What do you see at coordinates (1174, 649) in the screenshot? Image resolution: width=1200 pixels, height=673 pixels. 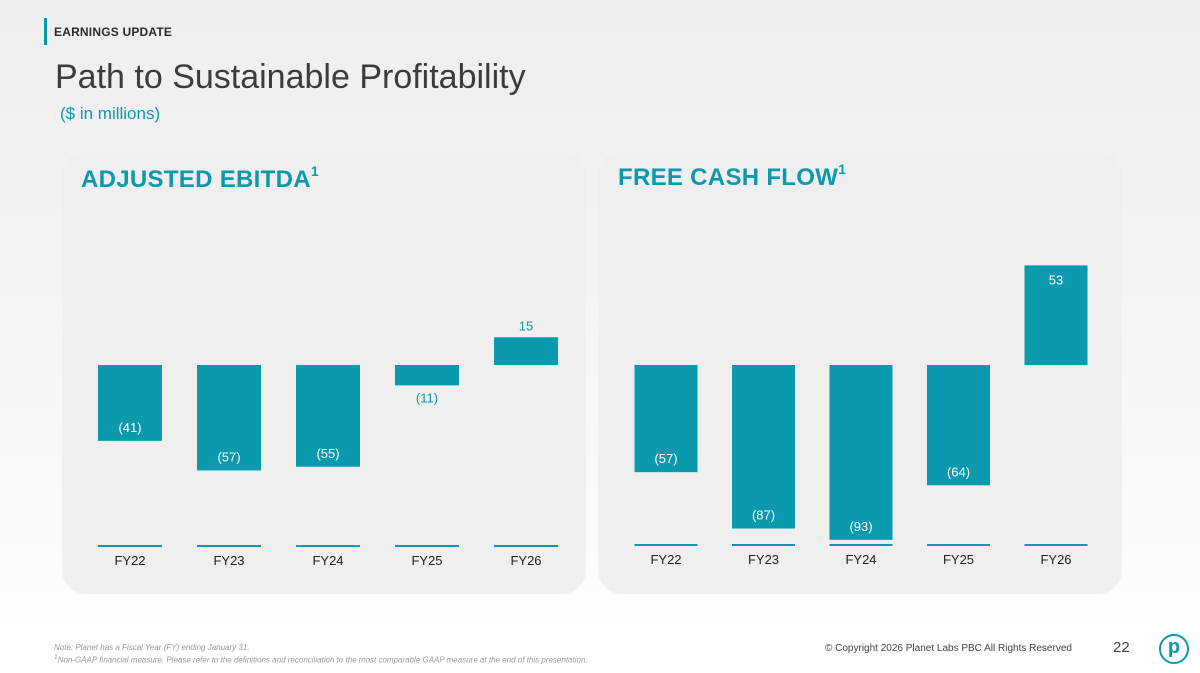 I see `planet-logo: p` at bounding box center [1174, 649].